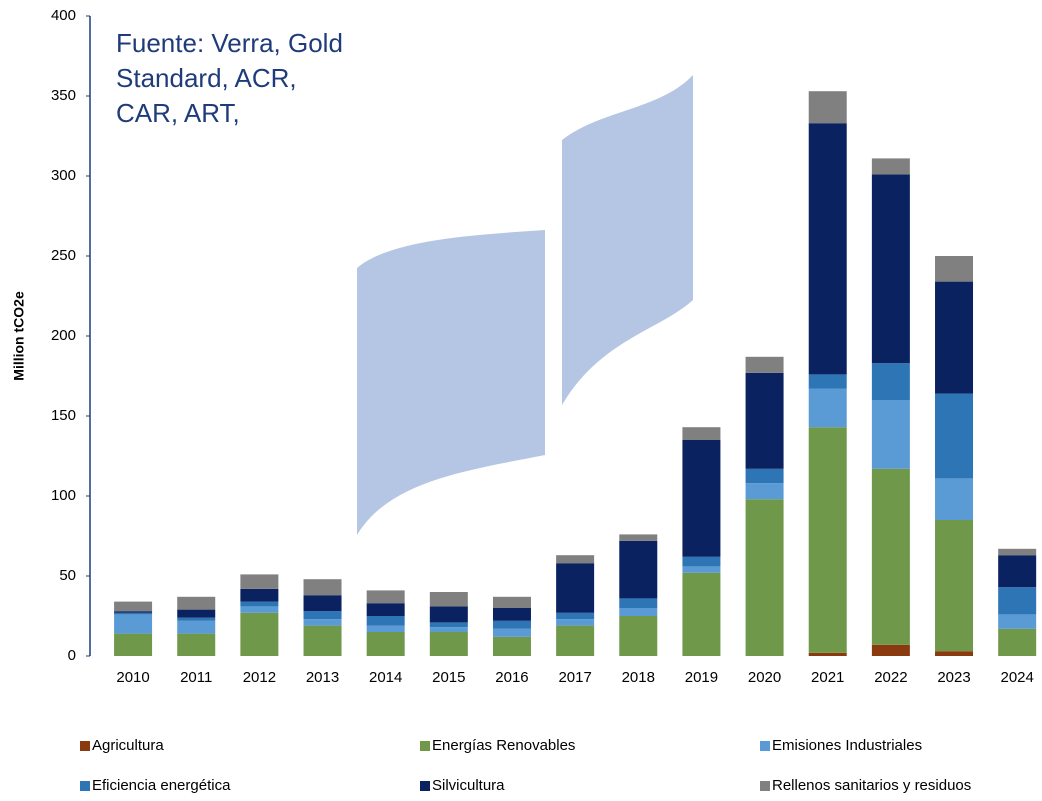 This screenshot has width=1042, height=801. What do you see at coordinates (953, 677) in the screenshot?
I see `x-tick-label: 2023` at bounding box center [953, 677].